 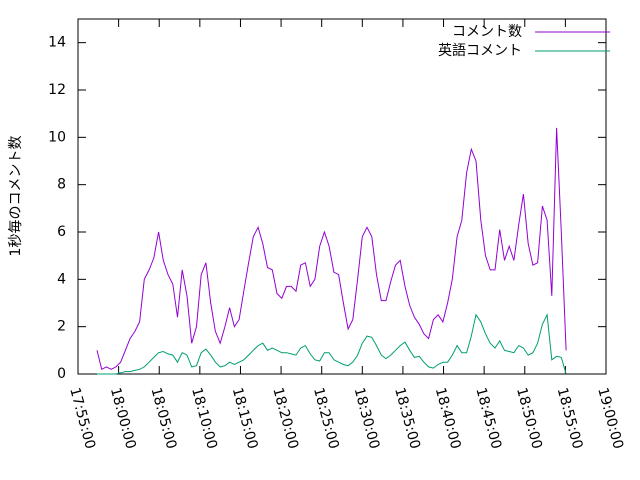 What do you see at coordinates (245, 418) in the screenshot?
I see `x-tick-label: 18:15:00` at bounding box center [245, 418].